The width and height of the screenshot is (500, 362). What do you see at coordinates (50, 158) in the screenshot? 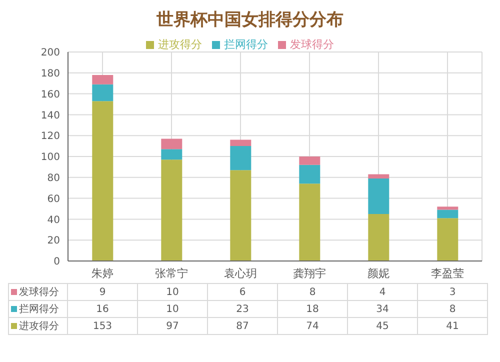
I see `y-tick-label: 100` at bounding box center [50, 158].